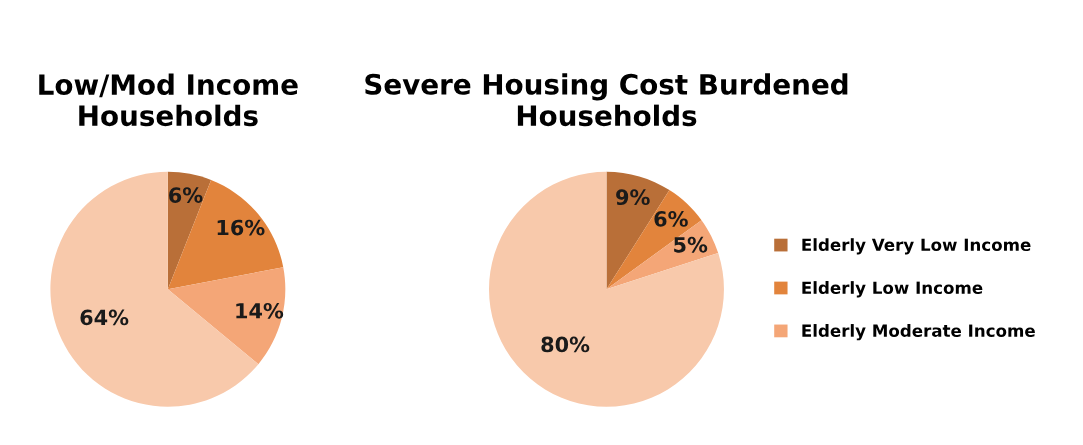  Describe the element at coordinates (168, 100) in the screenshot. I see `chart-title: Low/Mod Income Households` at that location.